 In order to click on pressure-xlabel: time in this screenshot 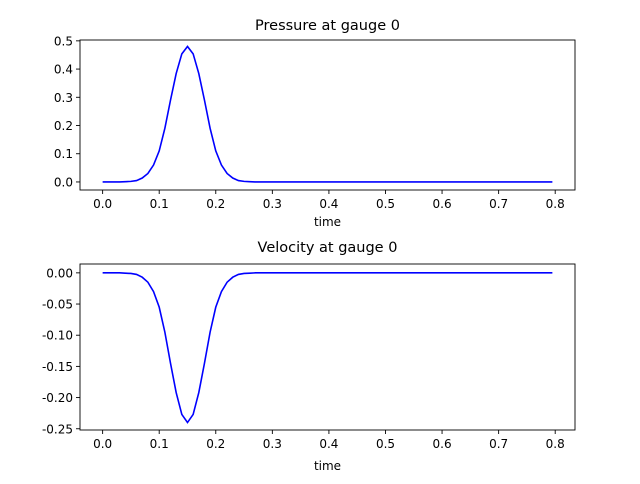, I will do `click(327, 222)`.